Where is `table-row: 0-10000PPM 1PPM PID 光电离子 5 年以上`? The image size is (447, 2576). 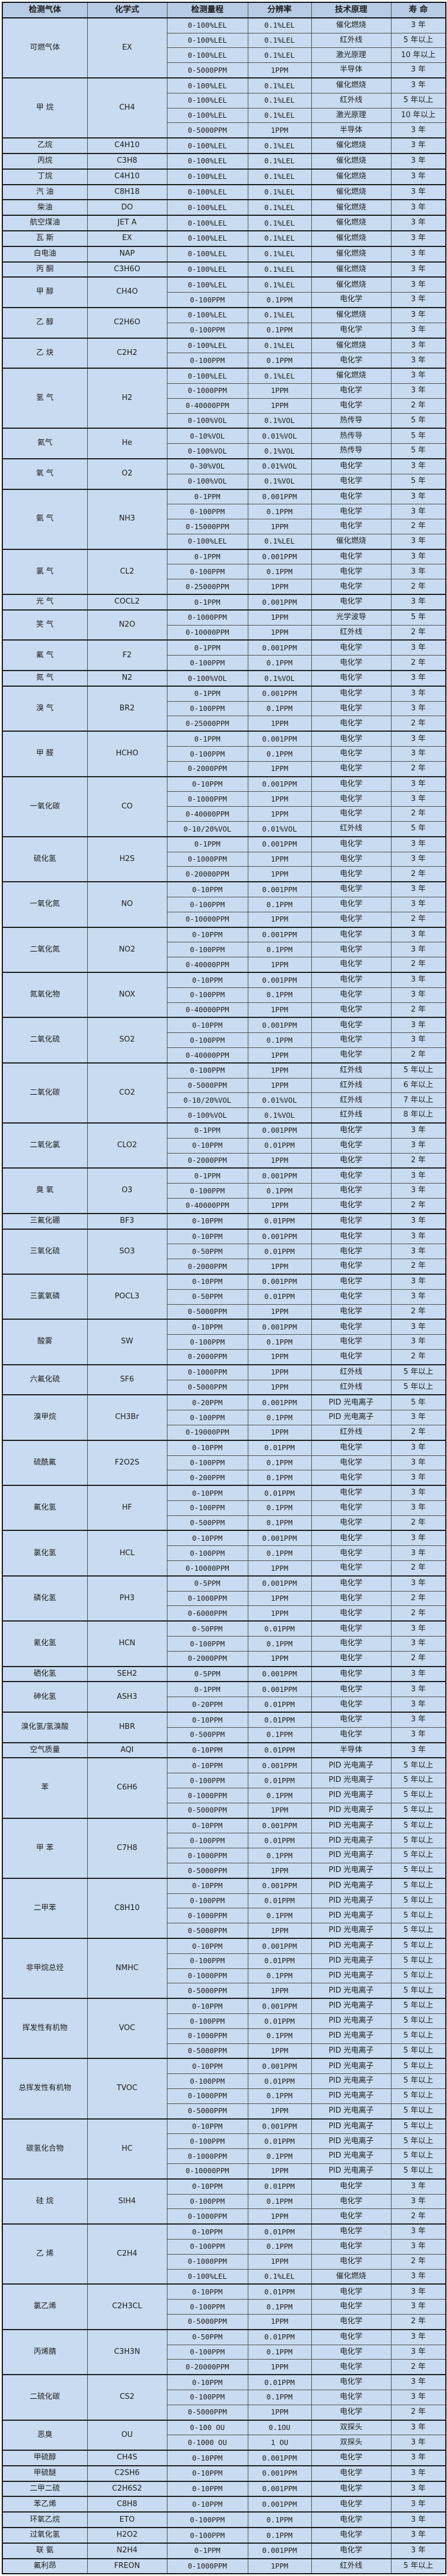 table-row: 0-10000PPM 1PPM PID 光电离子 5 年以上 is located at coordinates (224, 2171).